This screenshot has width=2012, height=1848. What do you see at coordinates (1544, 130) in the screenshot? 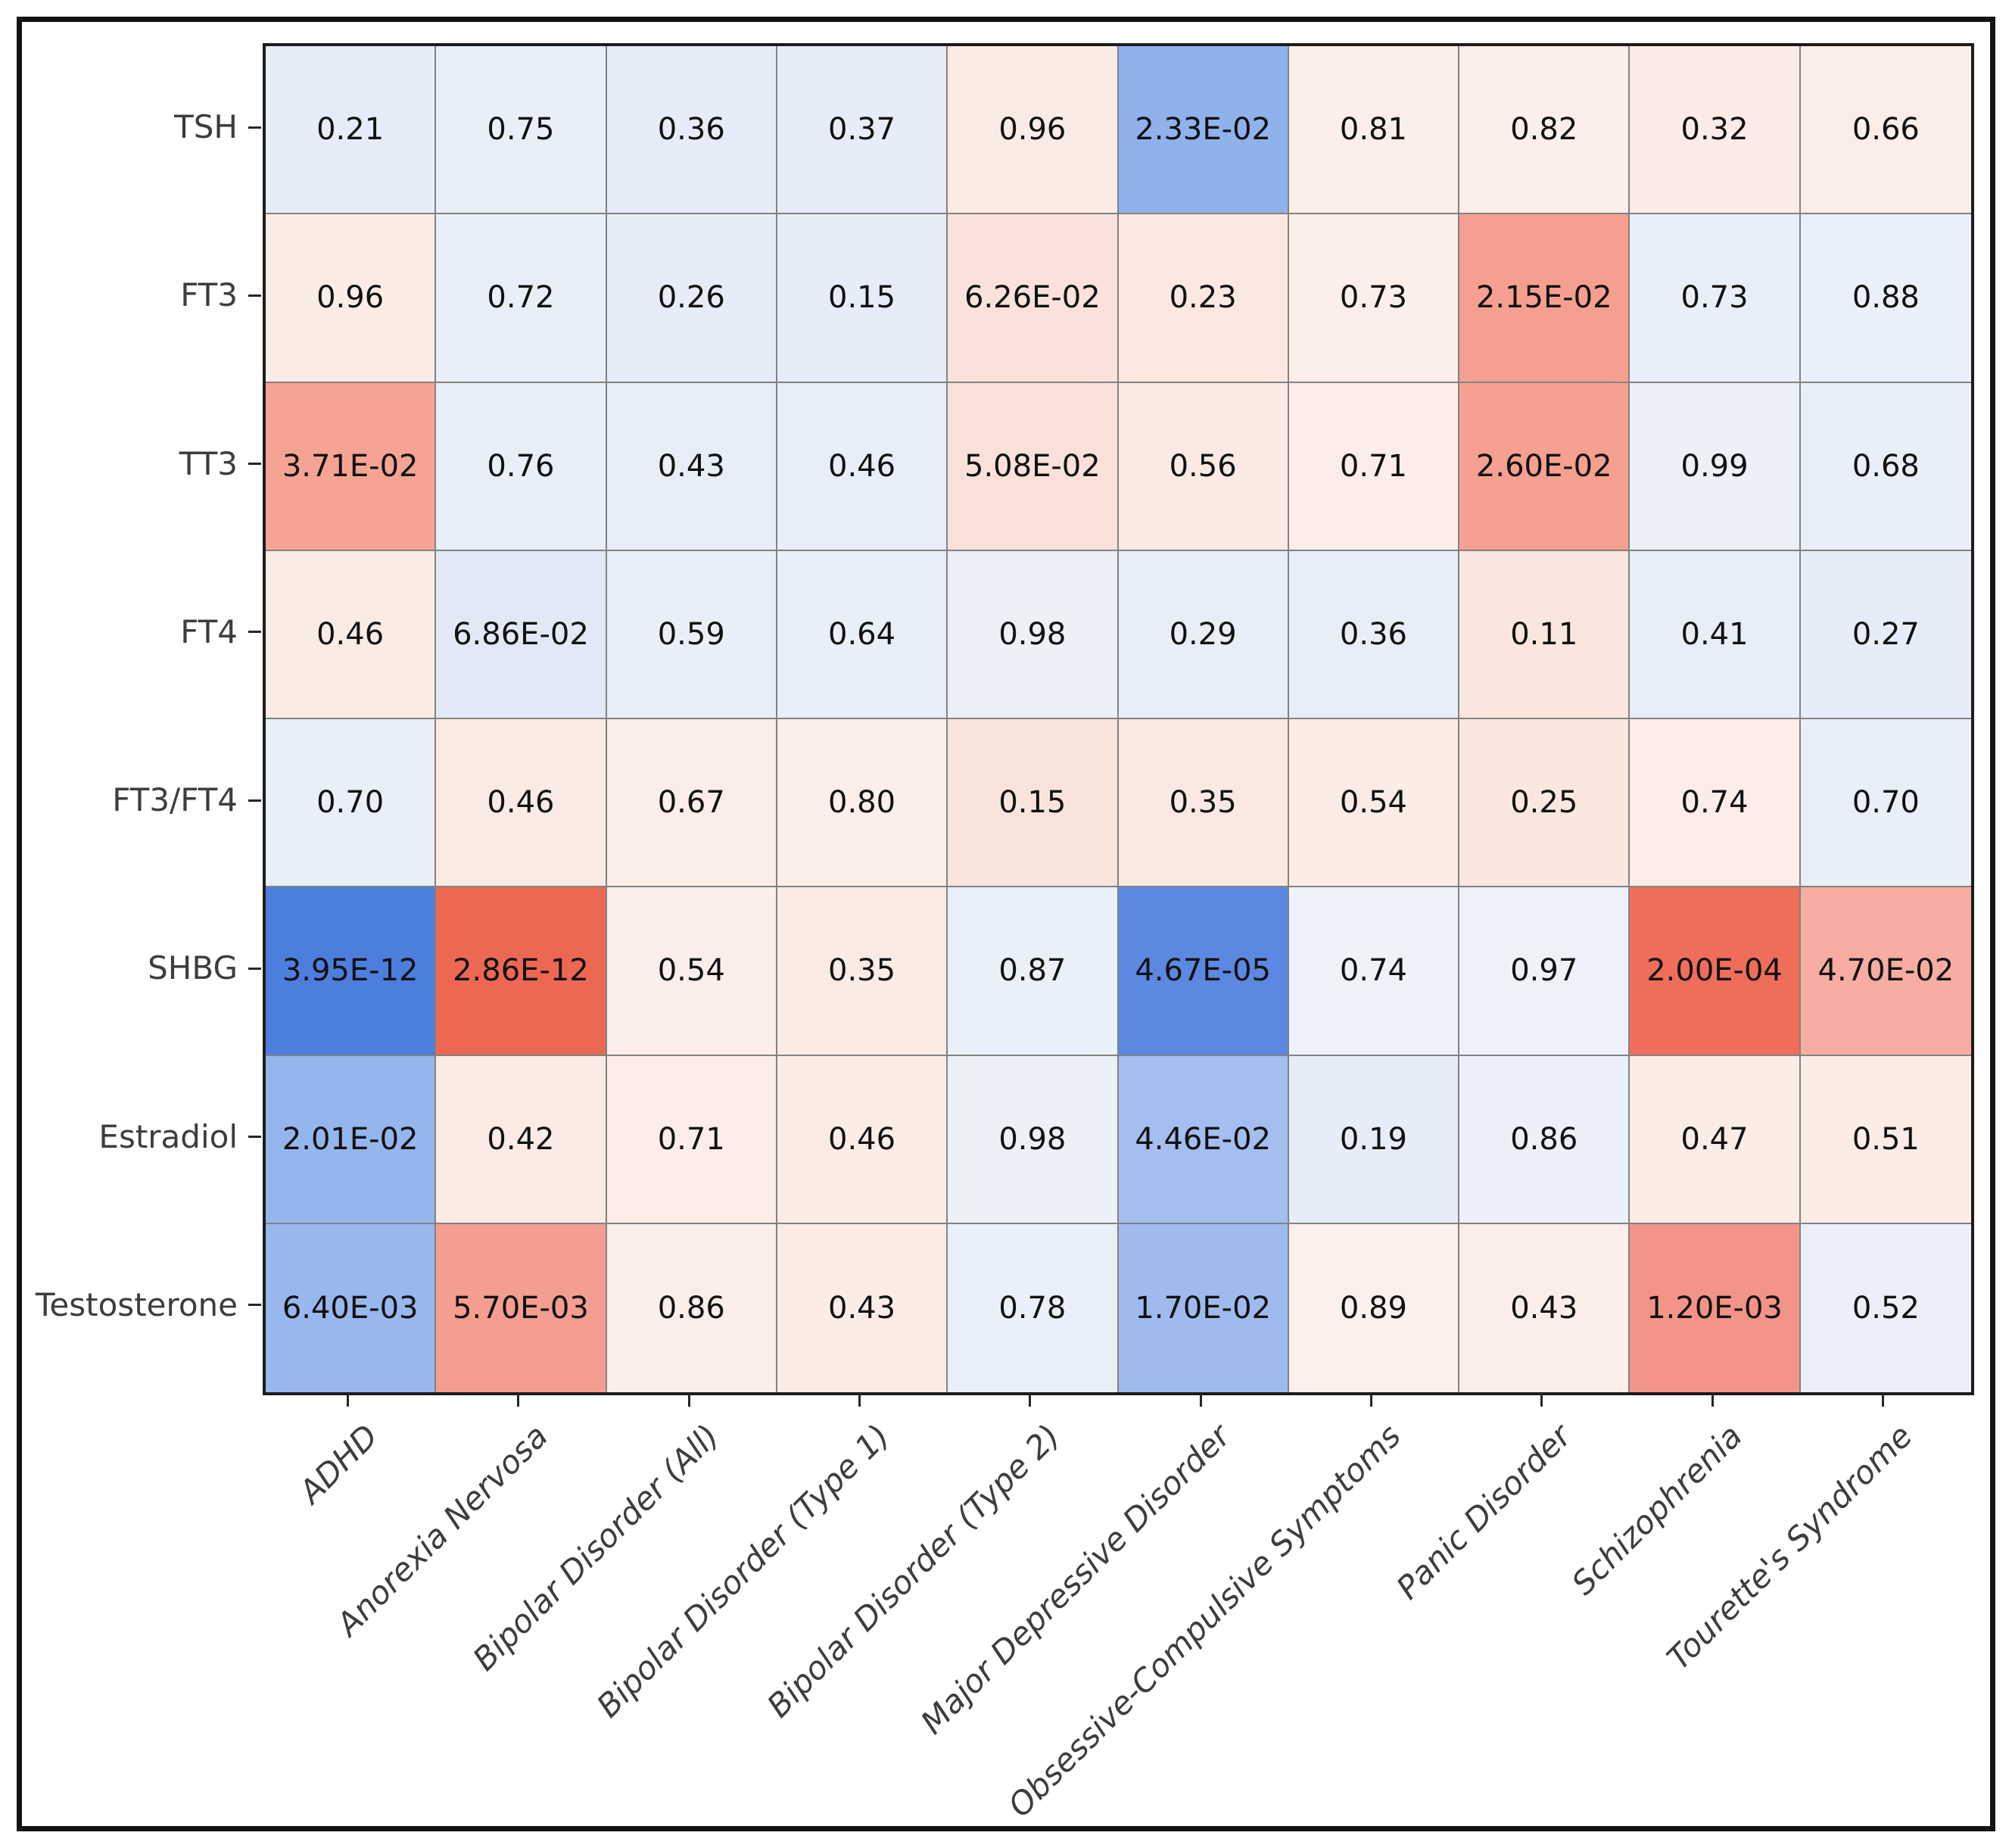
I see `heatmap-cell: 0.82` at bounding box center [1544, 130].